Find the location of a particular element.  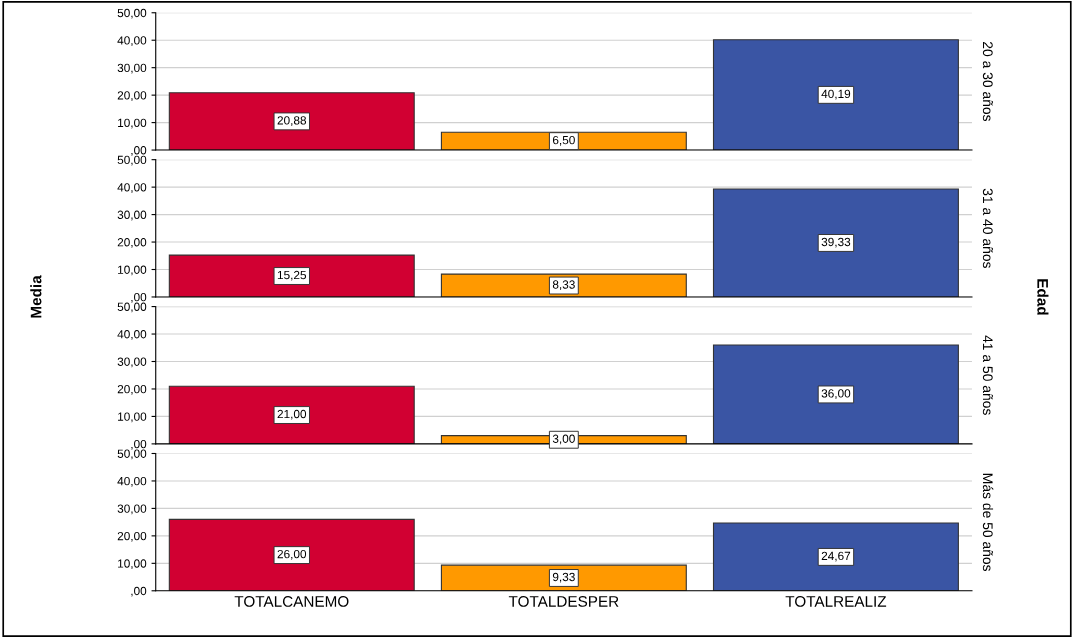

data-label: 39,33 is located at coordinates (836, 242).